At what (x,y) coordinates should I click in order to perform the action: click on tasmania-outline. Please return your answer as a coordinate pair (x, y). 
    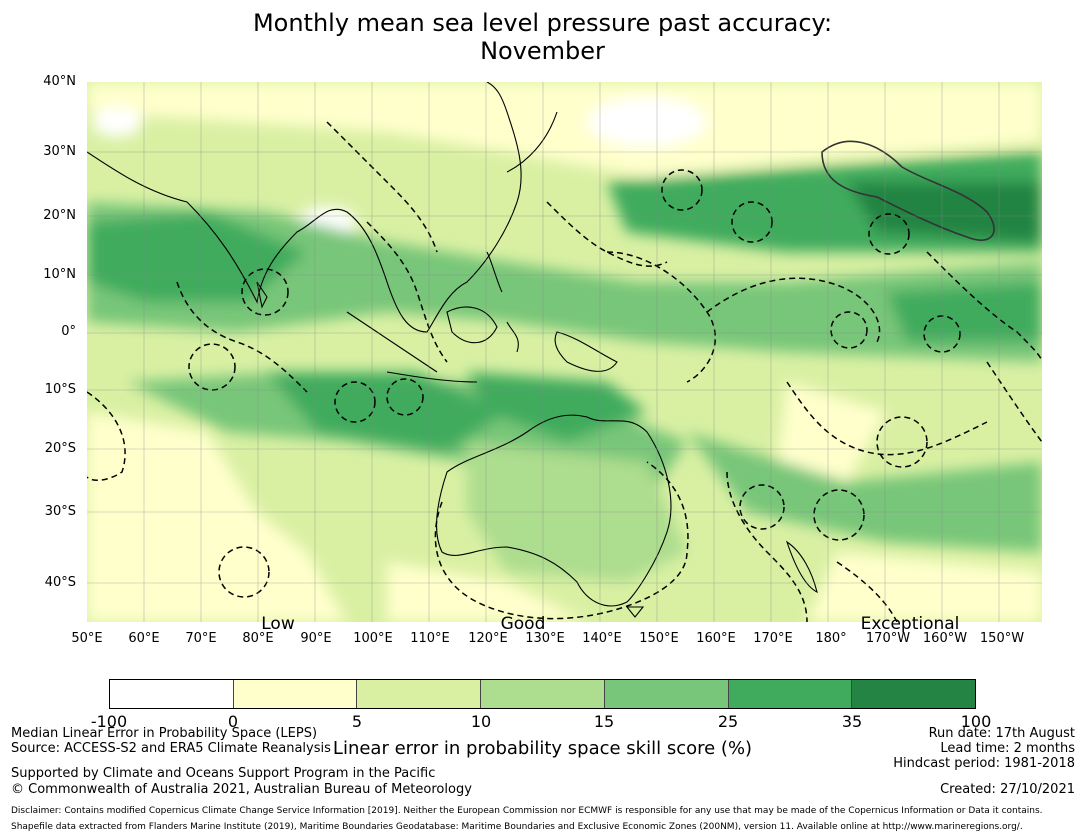
    Looking at the image, I should click on (635, 612).